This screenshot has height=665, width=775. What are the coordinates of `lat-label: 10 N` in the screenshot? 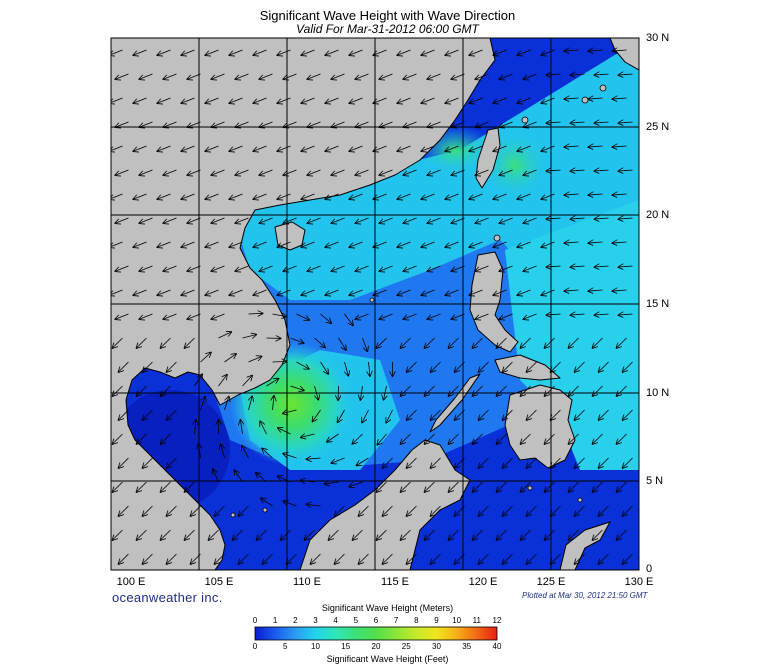 It's located at (658, 393).